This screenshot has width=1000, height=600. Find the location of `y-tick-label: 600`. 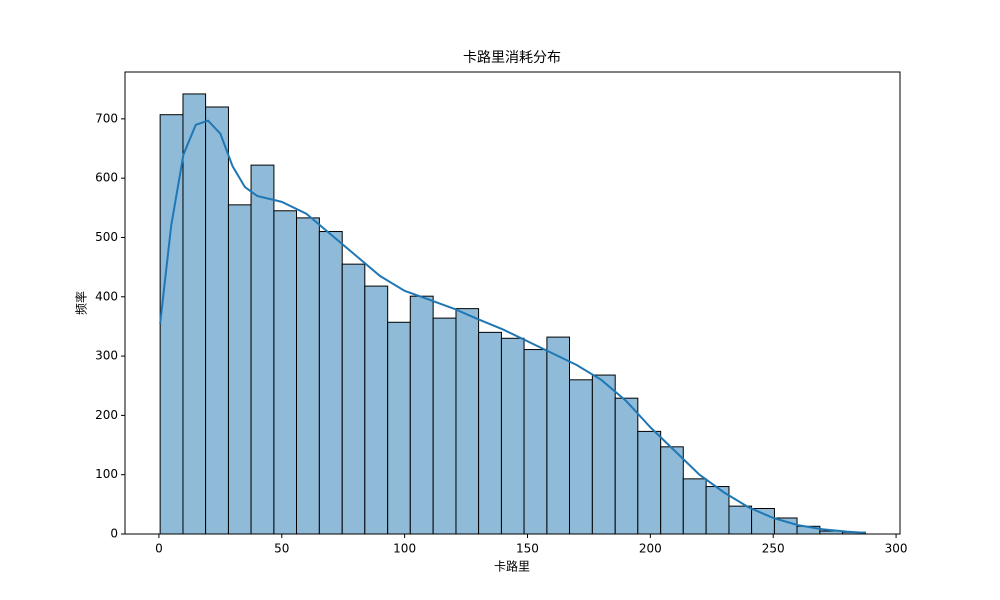

y-tick-label: 600 is located at coordinates (106, 178).